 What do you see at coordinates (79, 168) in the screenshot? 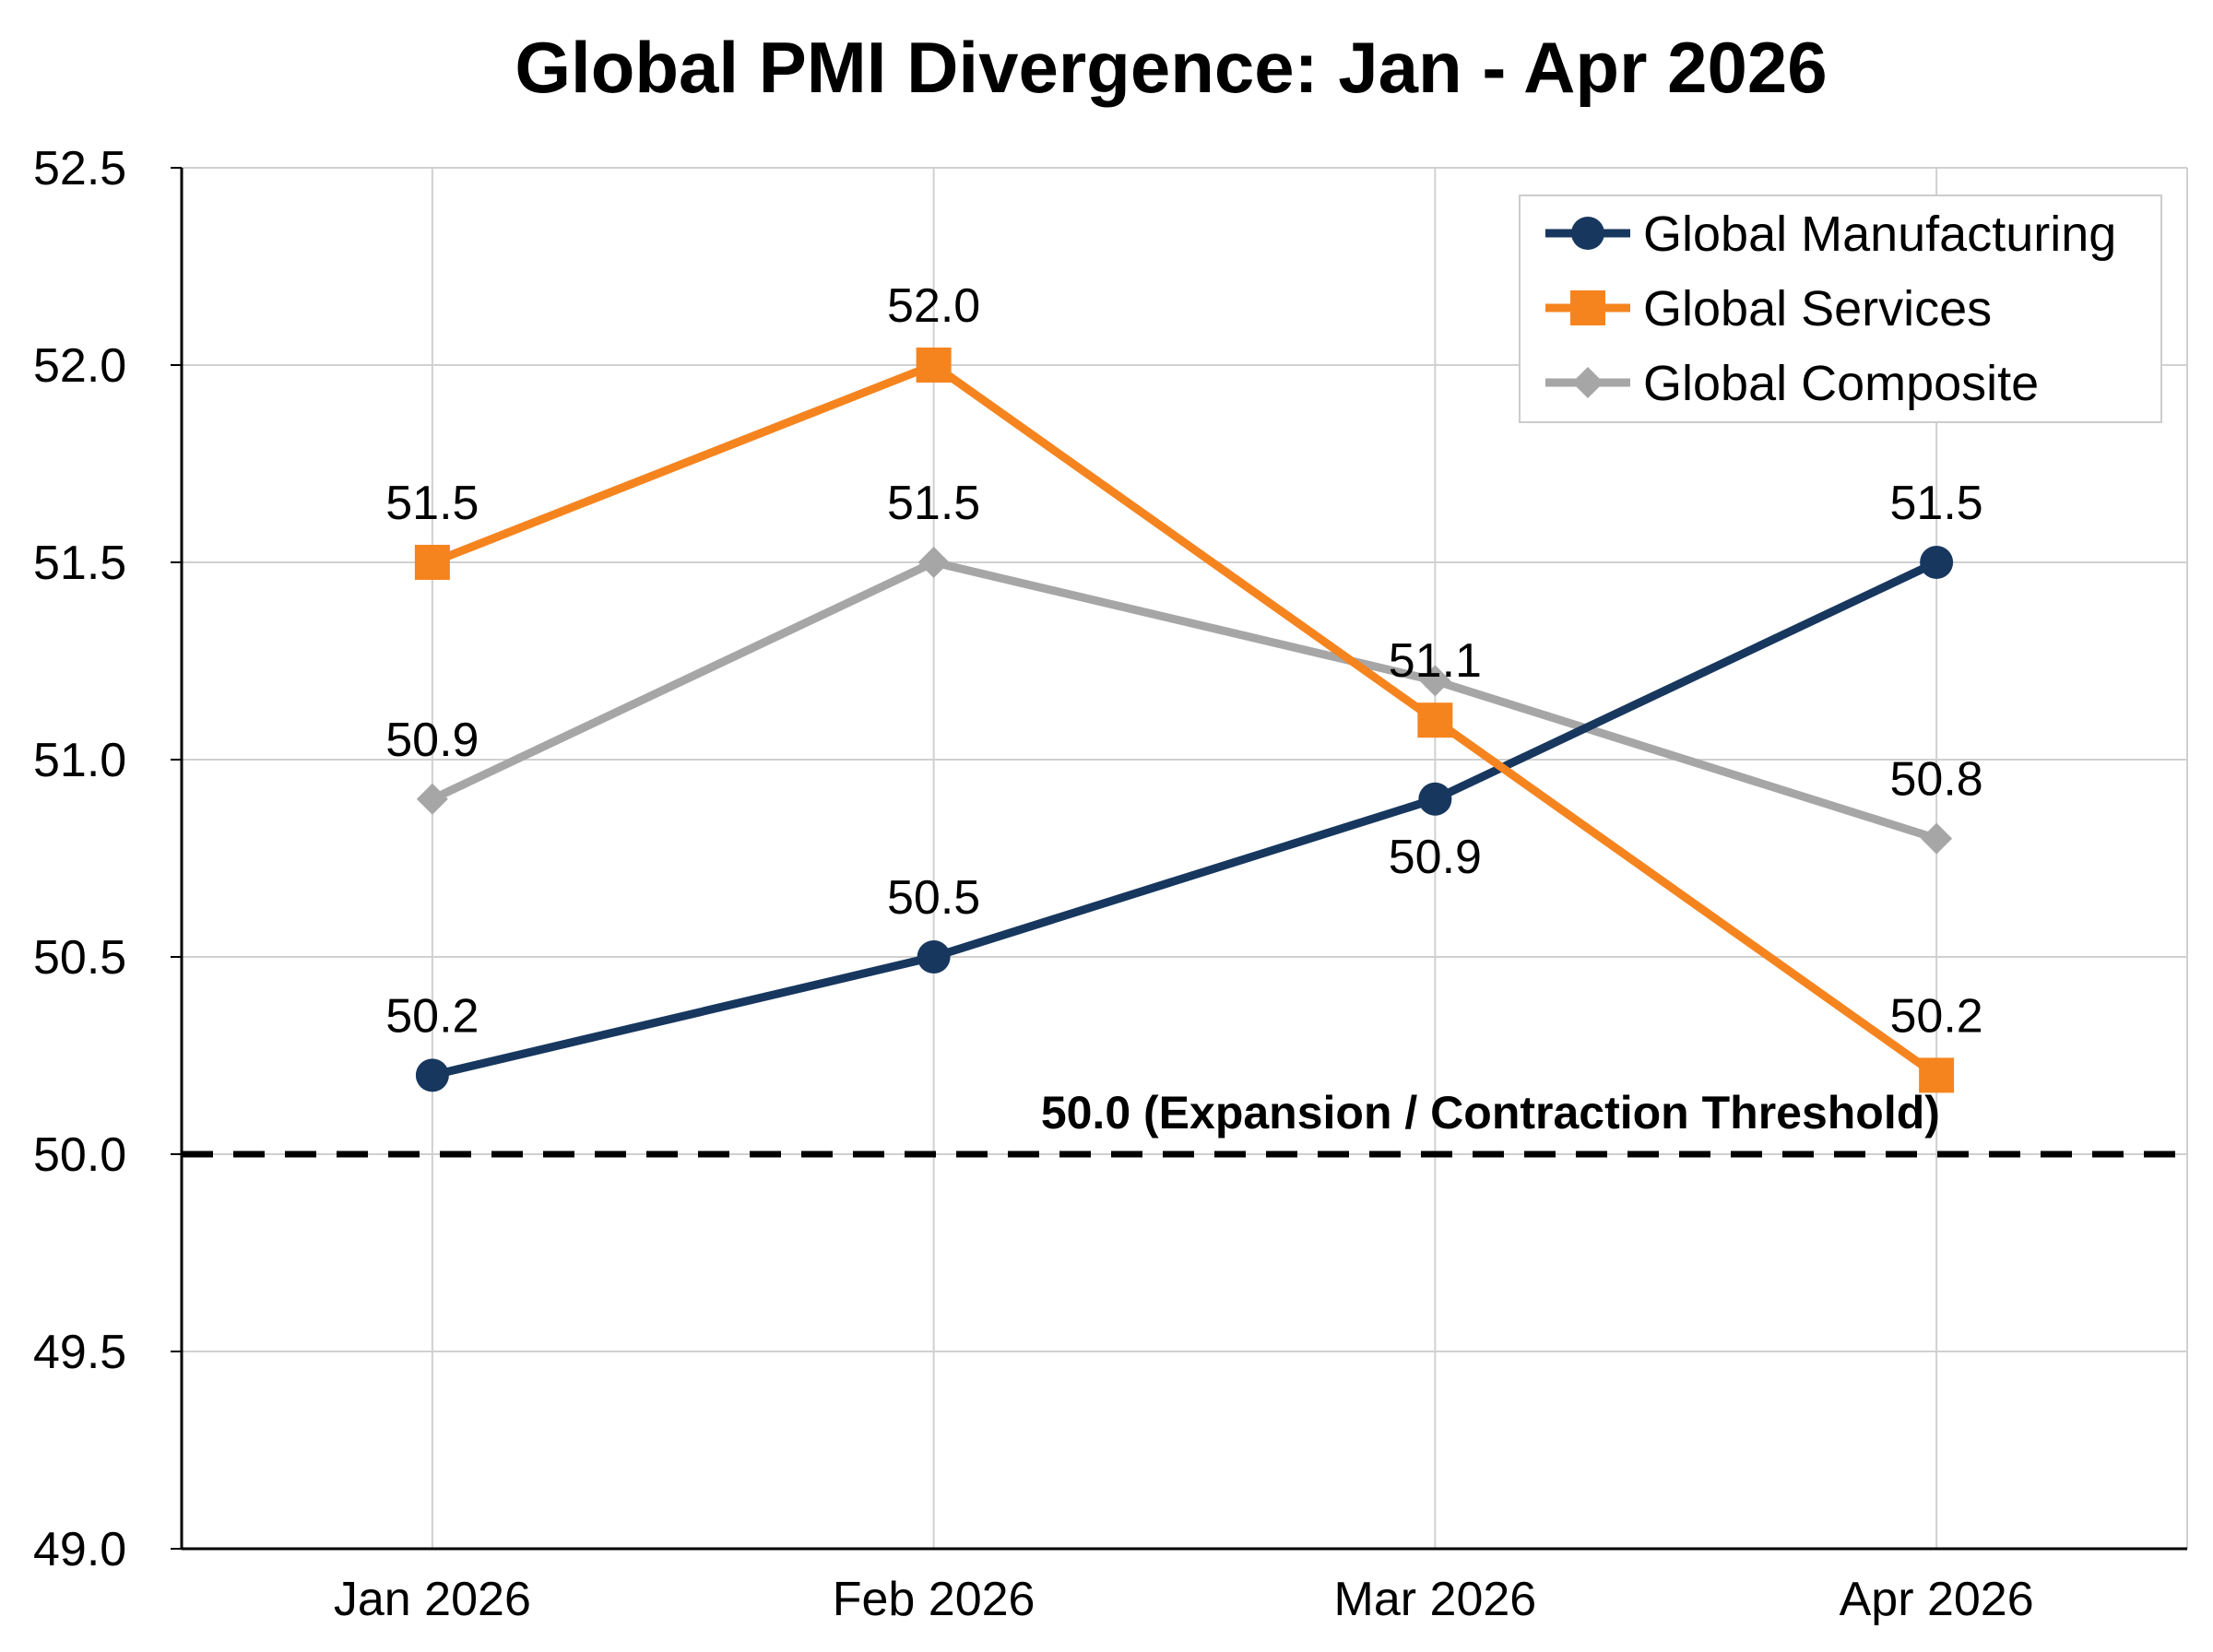
I see `y-tick-label: 52.5` at bounding box center [79, 168].